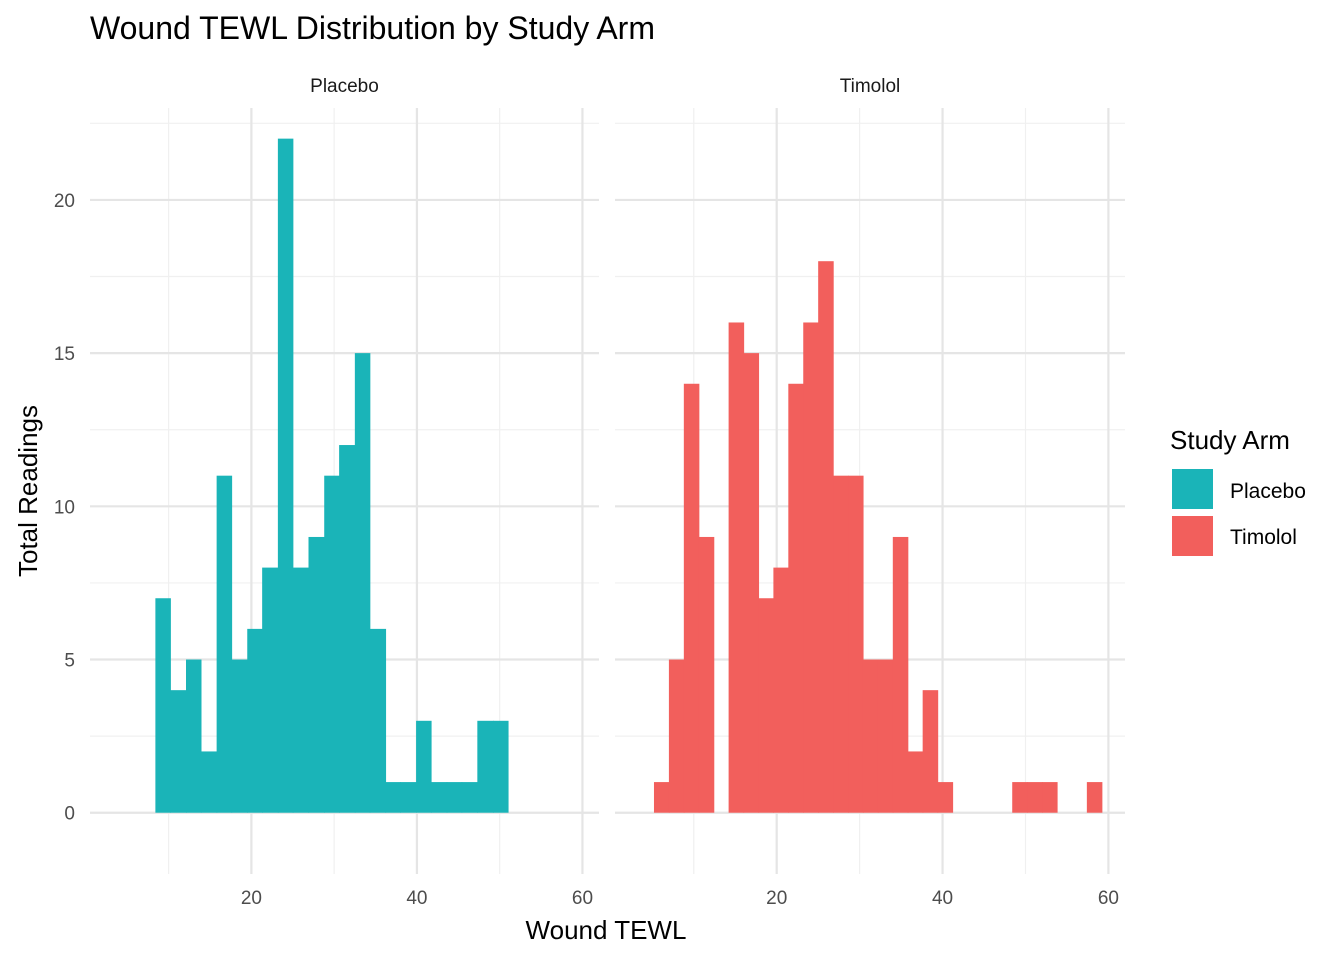 The width and height of the screenshot is (1344, 960). What do you see at coordinates (344, 86) in the screenshot?
I see `facet-label-placebo: Placebo` at bounding box center [344, 86].